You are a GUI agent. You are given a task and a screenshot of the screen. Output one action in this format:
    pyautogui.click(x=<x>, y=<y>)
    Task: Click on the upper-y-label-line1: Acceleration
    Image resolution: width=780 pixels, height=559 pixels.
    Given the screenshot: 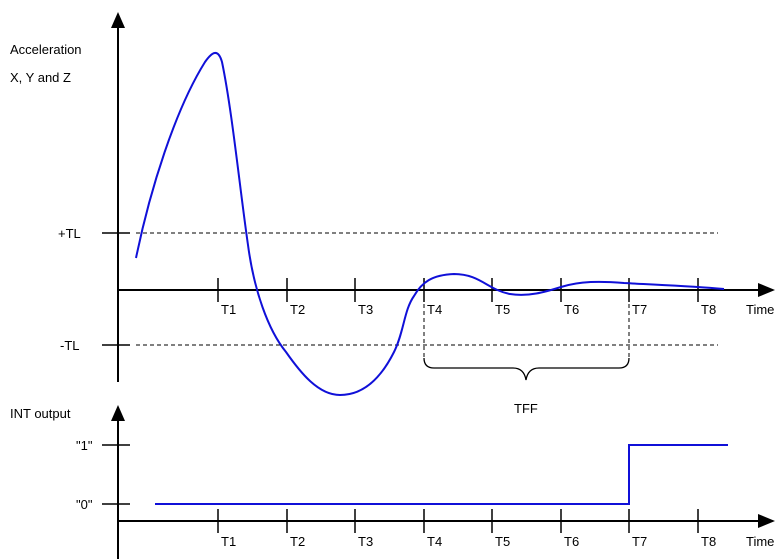 What is the action you would take?
    pyautogui.click(x=46, y=49)
    